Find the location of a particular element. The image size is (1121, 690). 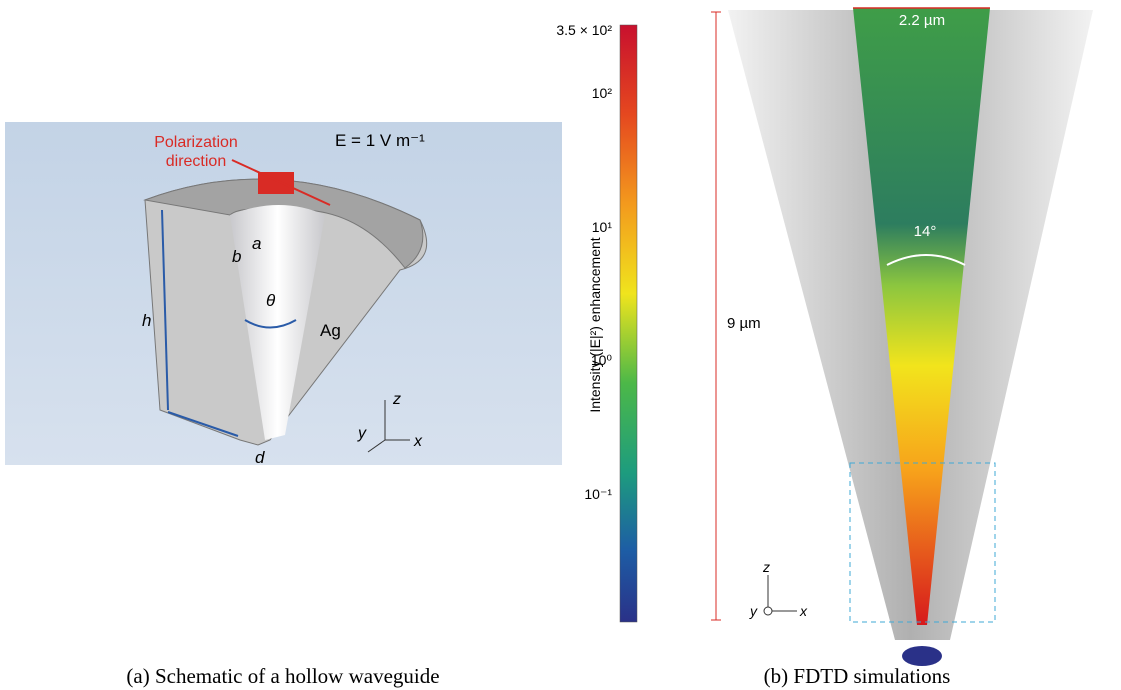

output-spot is located at coordinates (922, 656).